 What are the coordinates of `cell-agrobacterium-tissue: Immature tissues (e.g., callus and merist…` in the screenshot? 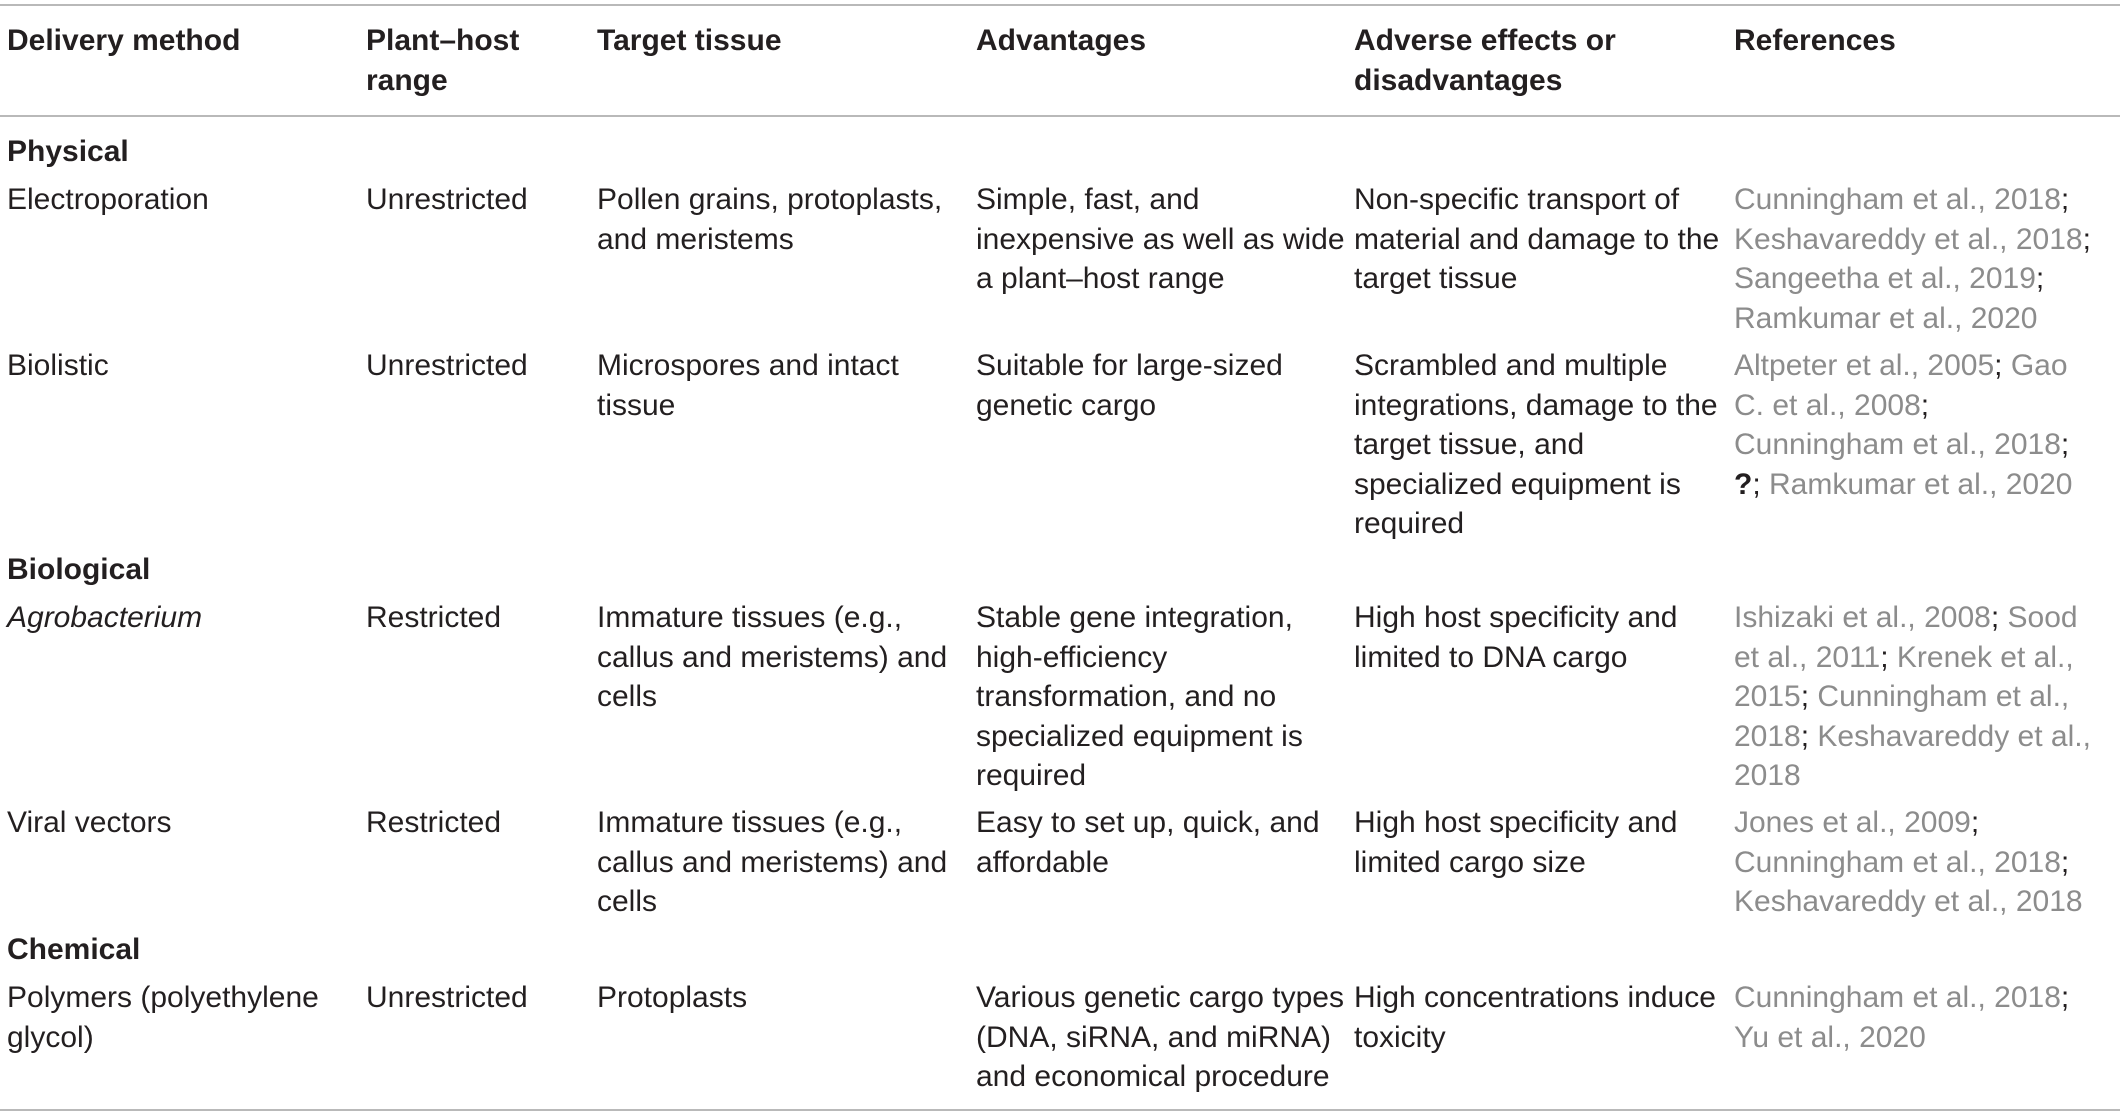 It's located at (772, 657).